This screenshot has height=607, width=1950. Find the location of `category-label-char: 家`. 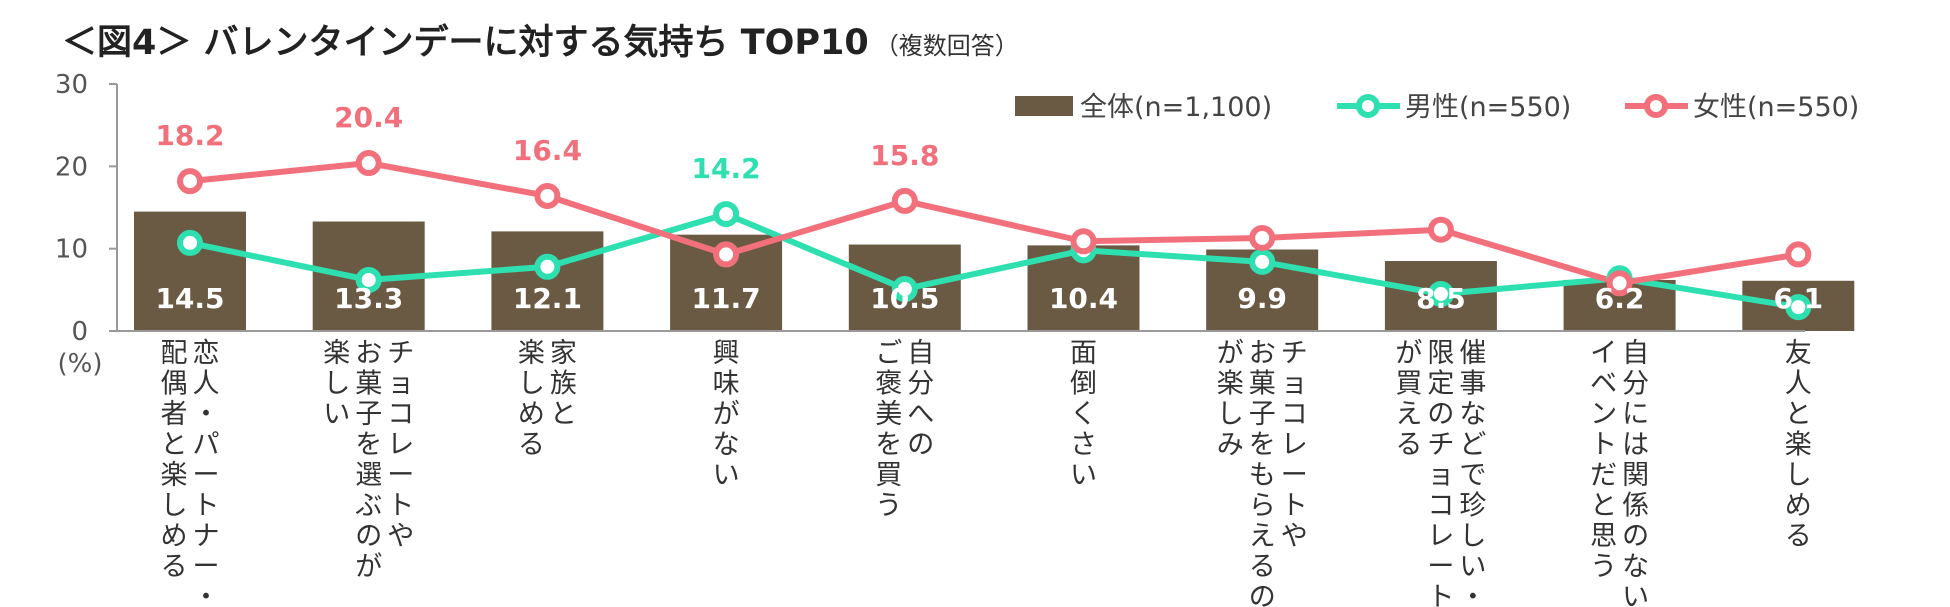

category-label-char: 家 is located at coordinates (563, 353).